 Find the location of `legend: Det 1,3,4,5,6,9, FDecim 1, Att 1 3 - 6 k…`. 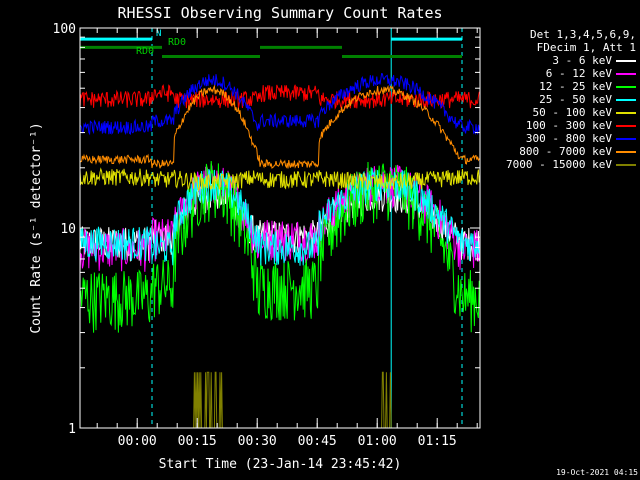

legend: Det 1,3,4,5,6,9, FDecim 1, Att 1 3 - 6 k… is located at coordinates (558, 99).